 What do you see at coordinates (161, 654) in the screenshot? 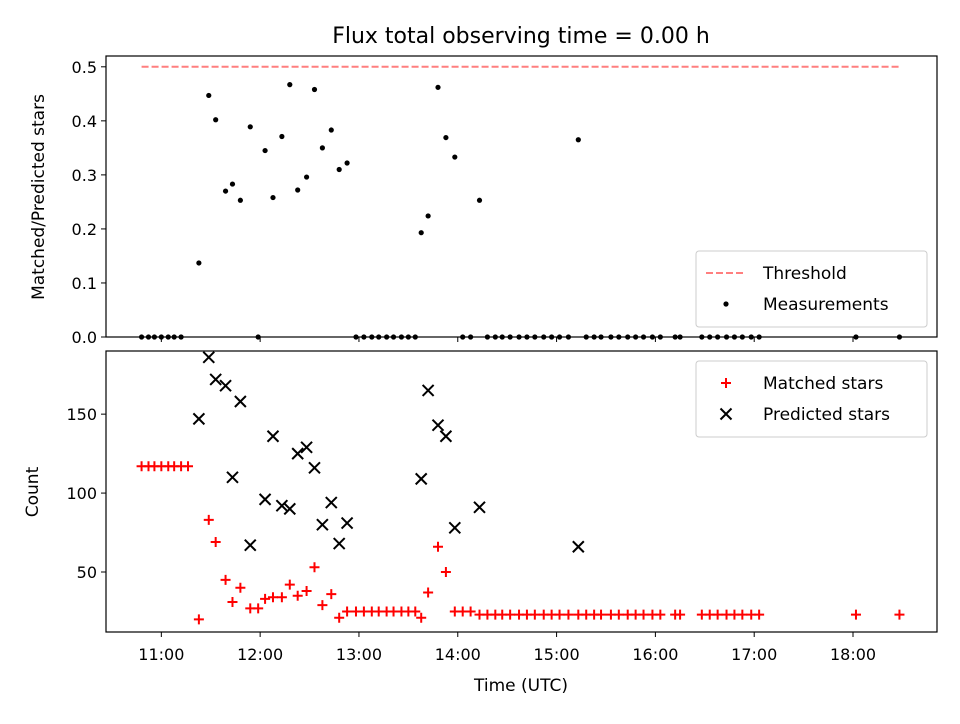
I see `x-tick-label: 11:00` at bounding box center [161, 654].